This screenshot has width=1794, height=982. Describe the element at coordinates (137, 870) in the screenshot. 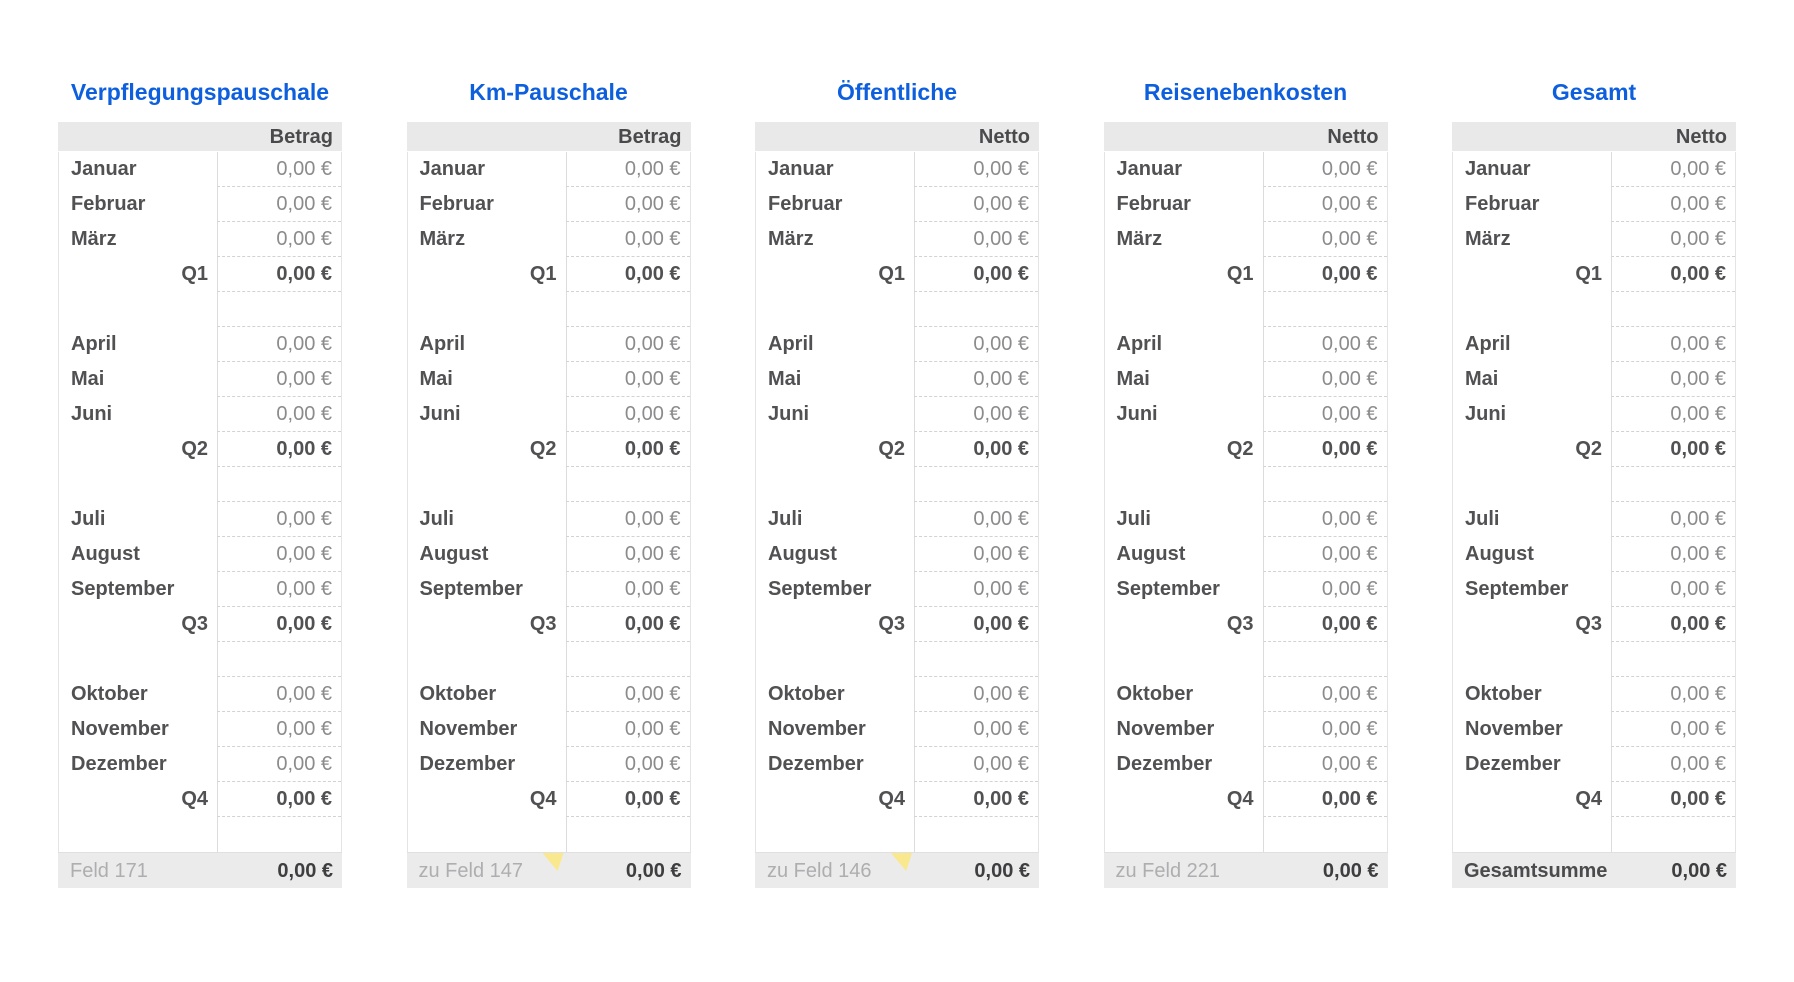

I see `footer-label-cell: Feld 171` at that location.